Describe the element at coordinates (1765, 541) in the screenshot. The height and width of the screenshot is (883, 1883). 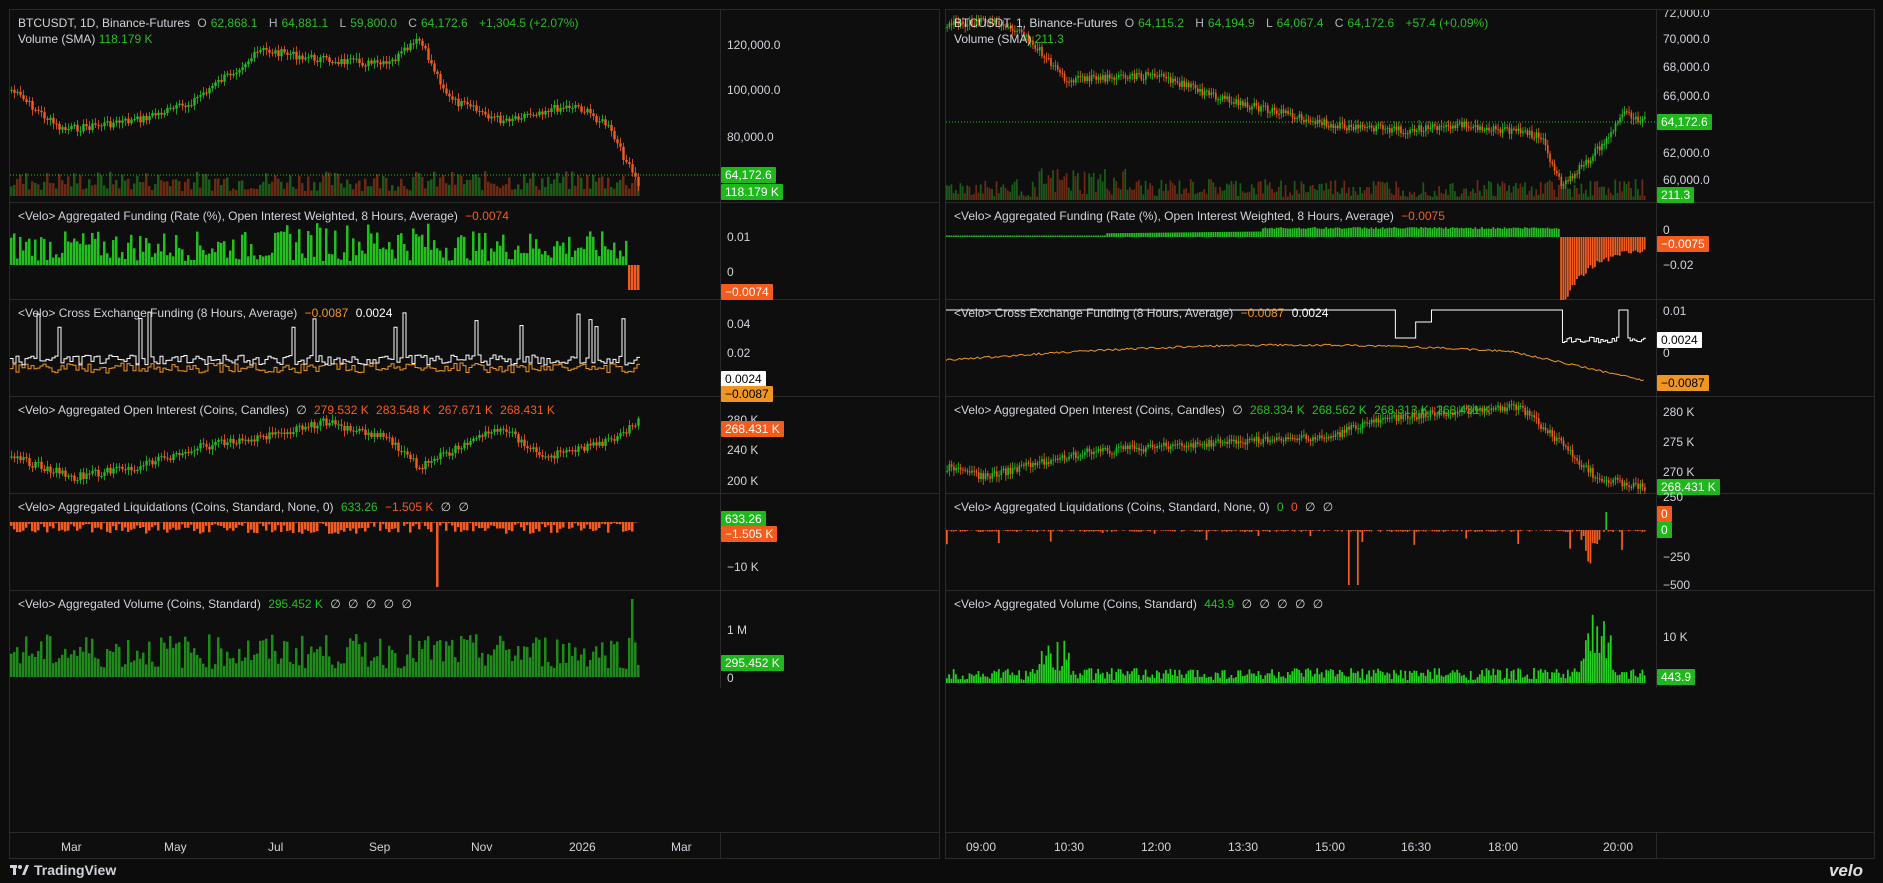
I see `liquidations-axis: 250 0 0 −250 −500` at that location.